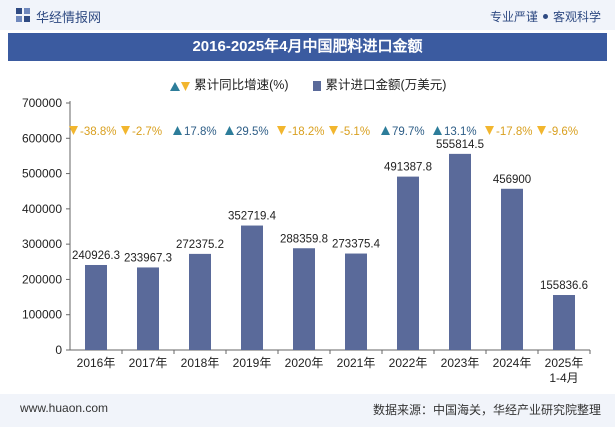 The height and width of the screenshot is (427, 615). I want to click on x-tick-label: 2016年, so click(96, 363).